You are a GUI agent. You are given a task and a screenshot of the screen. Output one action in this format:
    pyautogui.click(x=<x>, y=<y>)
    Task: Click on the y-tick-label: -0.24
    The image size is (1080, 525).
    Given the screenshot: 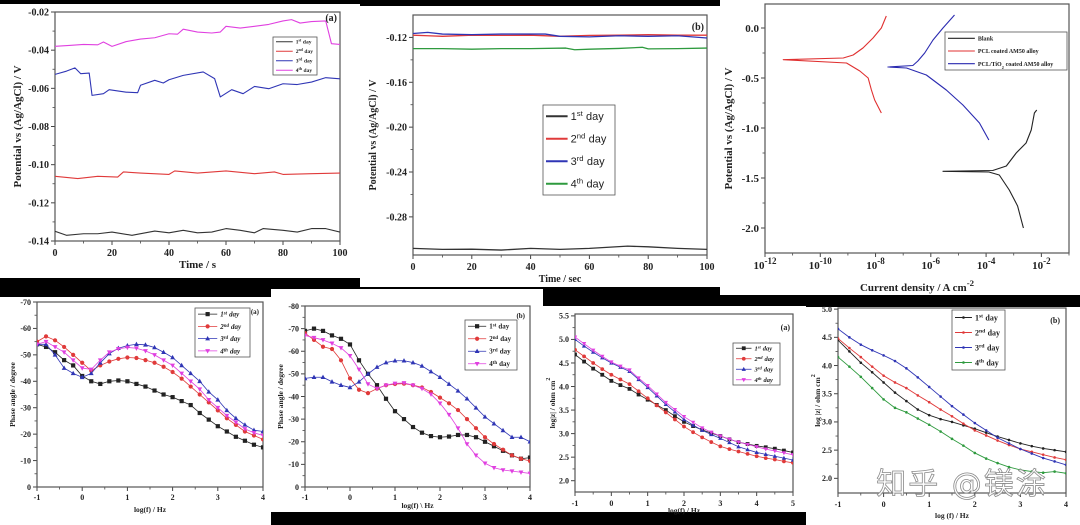 What is the action you would take?
    pyautogui.click(x=396, y=173)
    